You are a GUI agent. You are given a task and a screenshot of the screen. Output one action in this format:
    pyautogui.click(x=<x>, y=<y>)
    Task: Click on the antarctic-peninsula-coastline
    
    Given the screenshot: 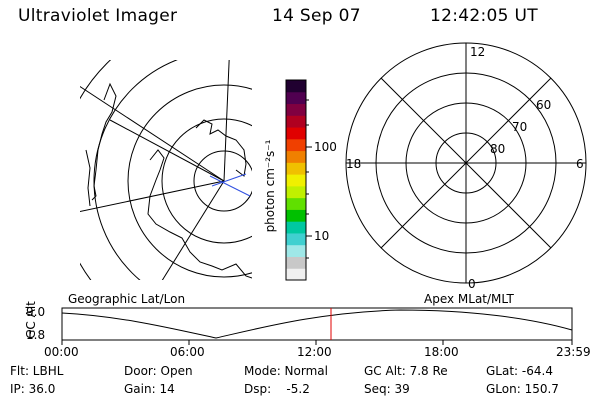 What is the action you would take?
    pyautogui.click(x=221, y=148)
    